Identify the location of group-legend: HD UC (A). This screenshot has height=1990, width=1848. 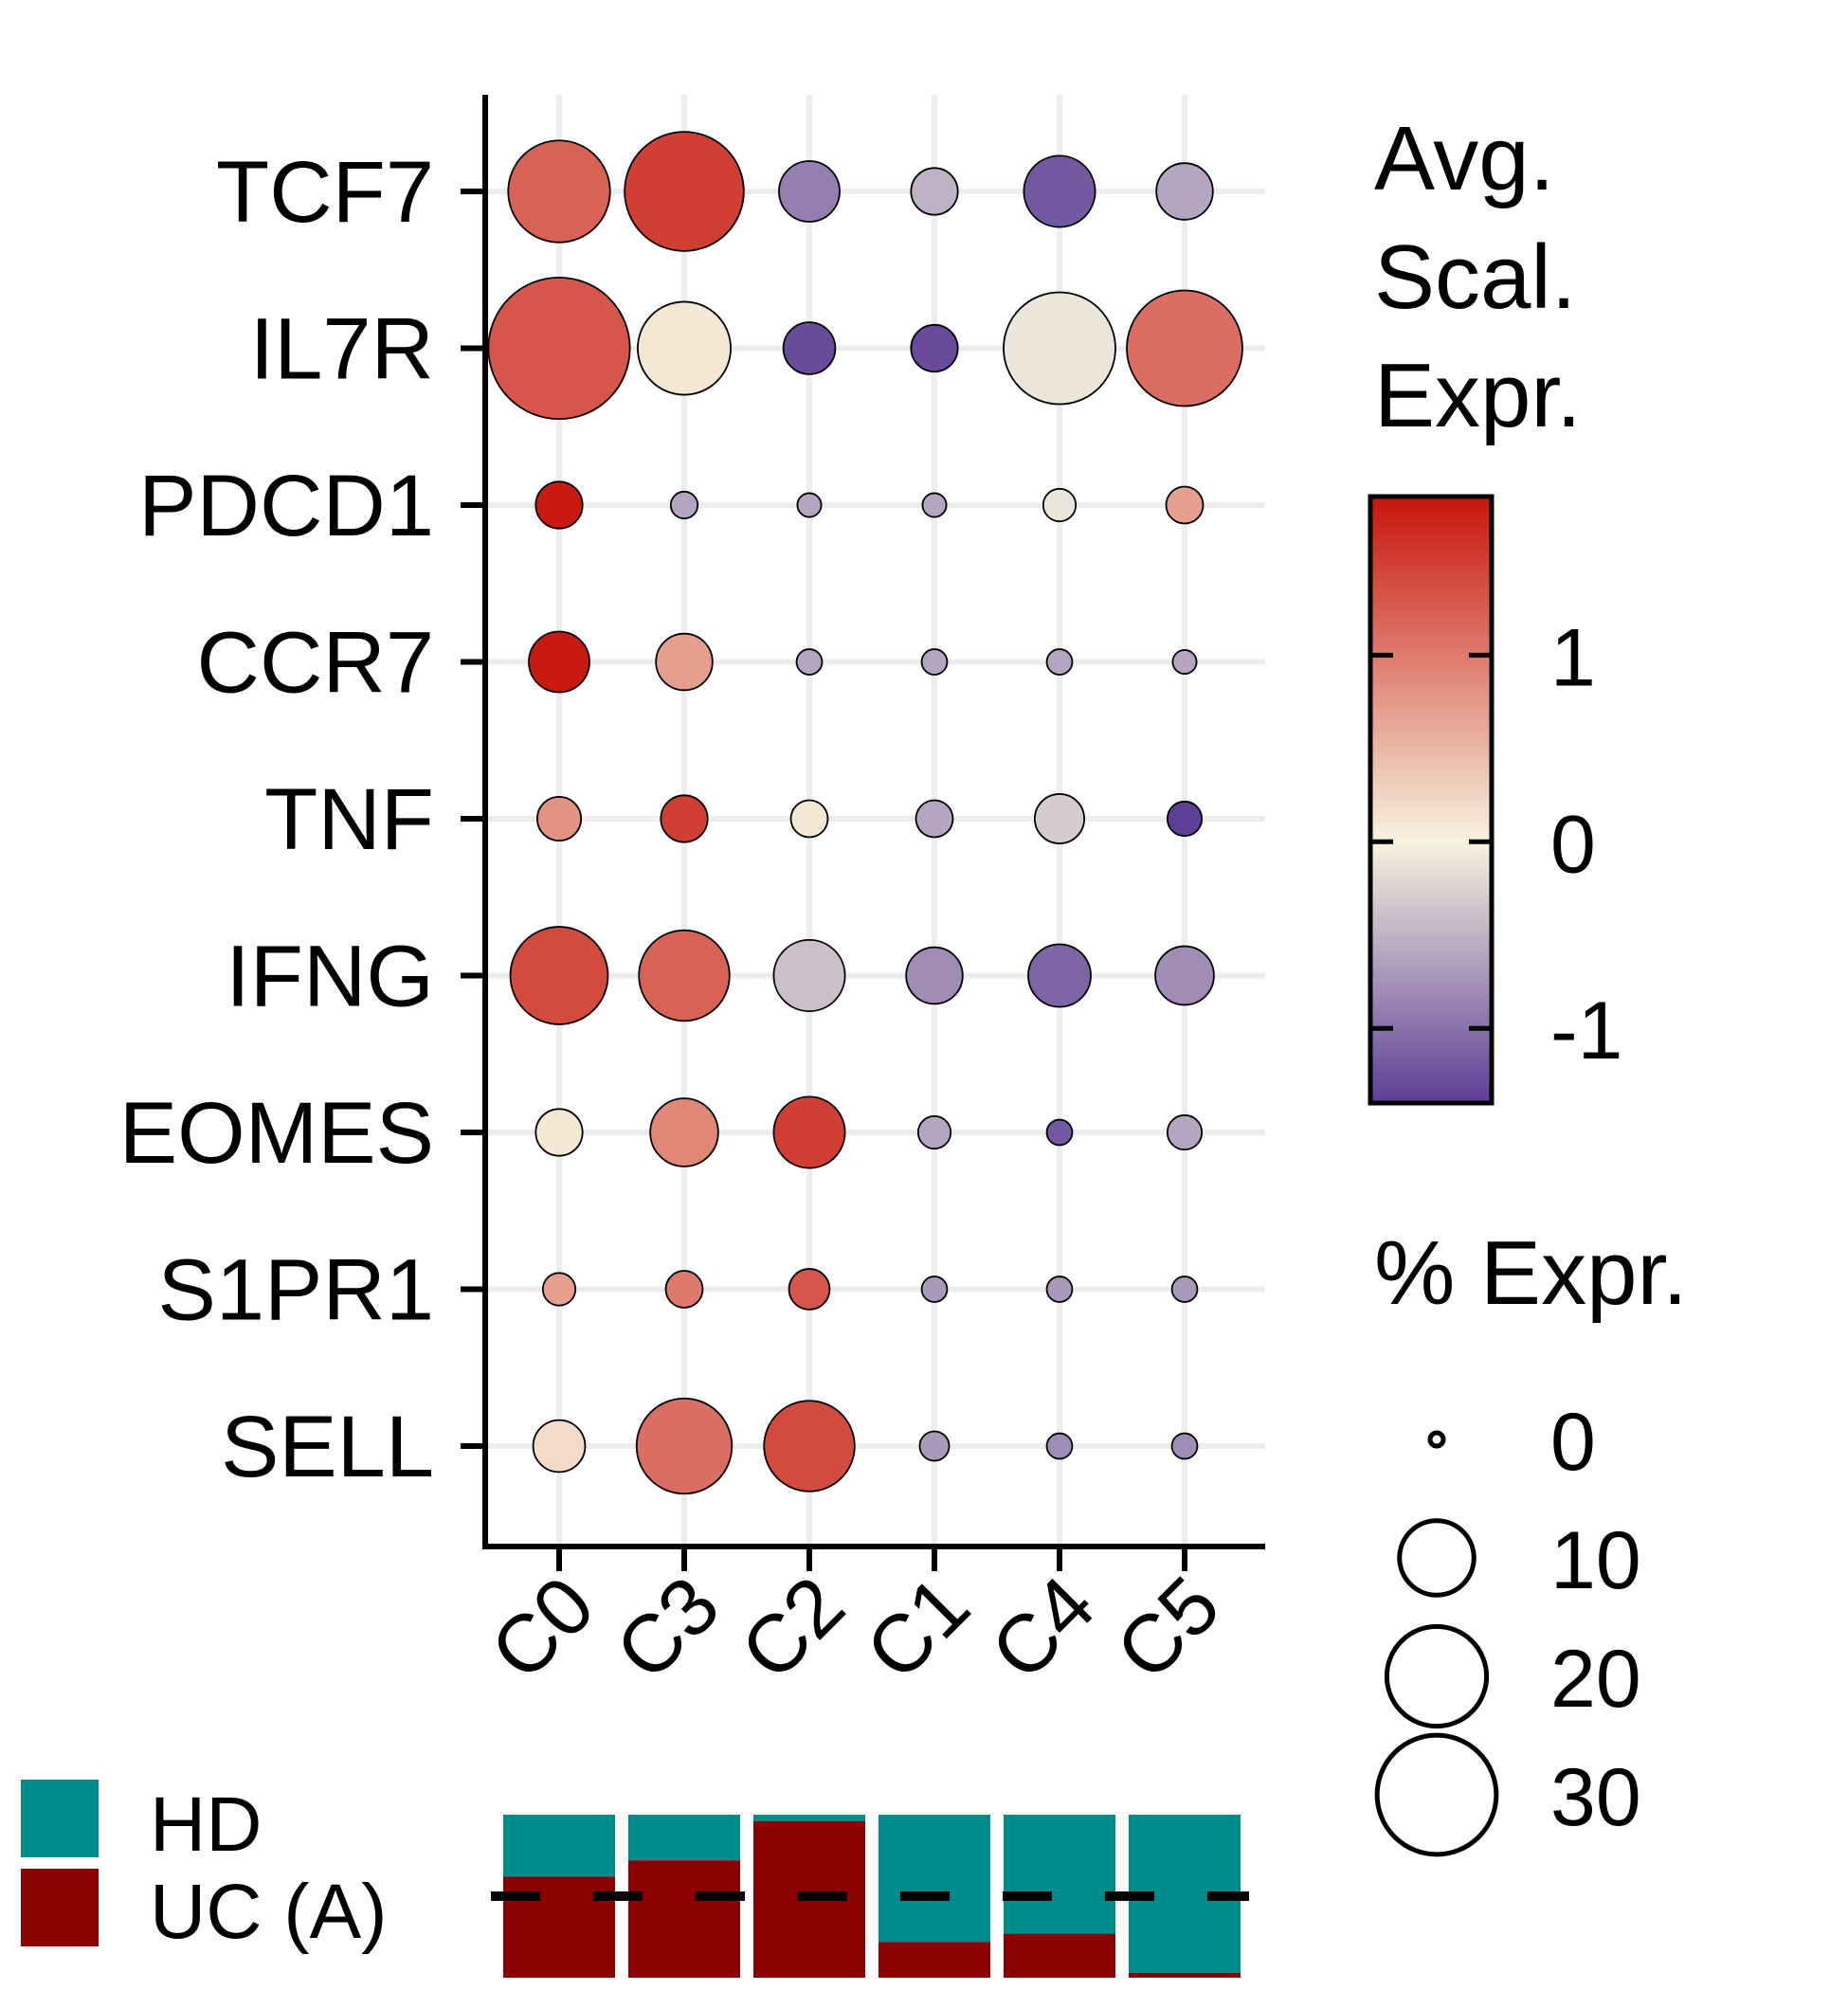
(205, 1867).